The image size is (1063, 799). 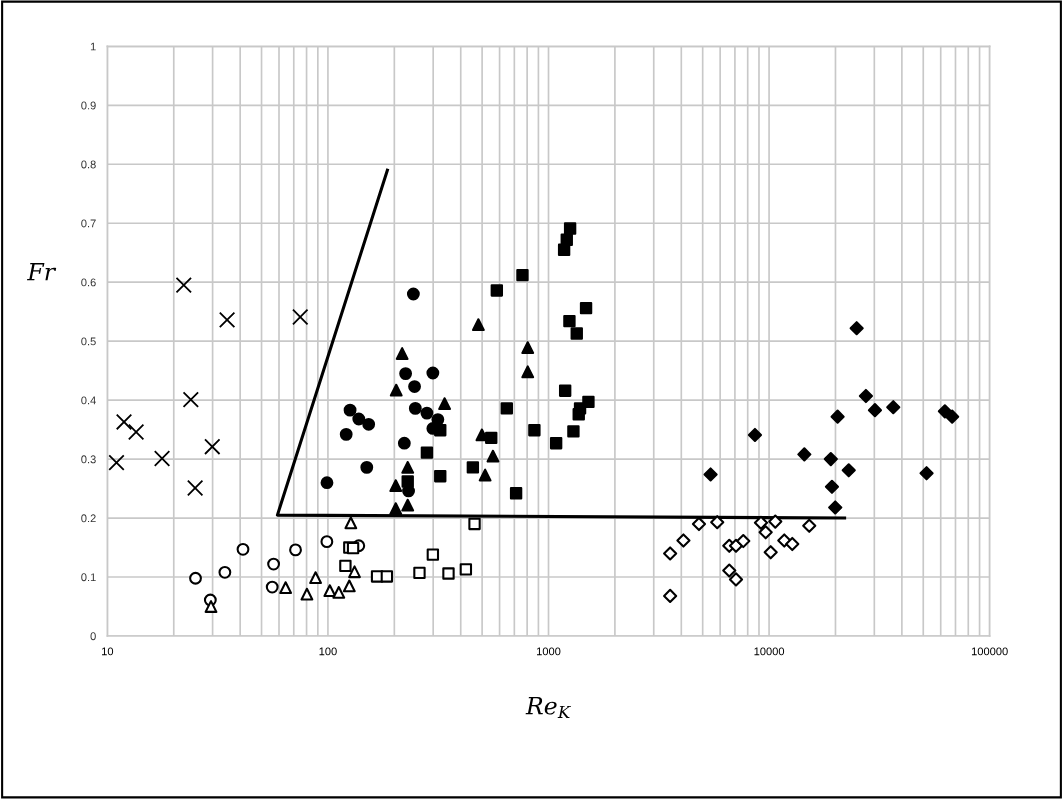 What do you see at coordinates (88, 282) in the screenshot?
I see `y-tick-label: 0.6` at bounding box center [88, 282].